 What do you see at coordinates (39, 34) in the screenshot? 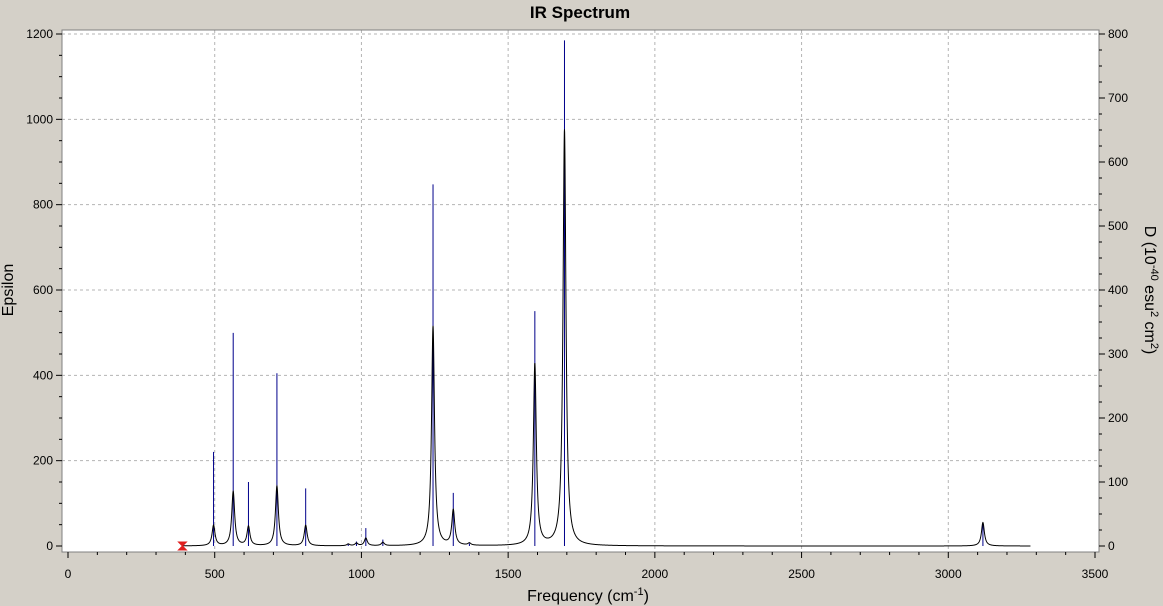
I see `y-tick-label: 1200` at bounding box center [39, 34].